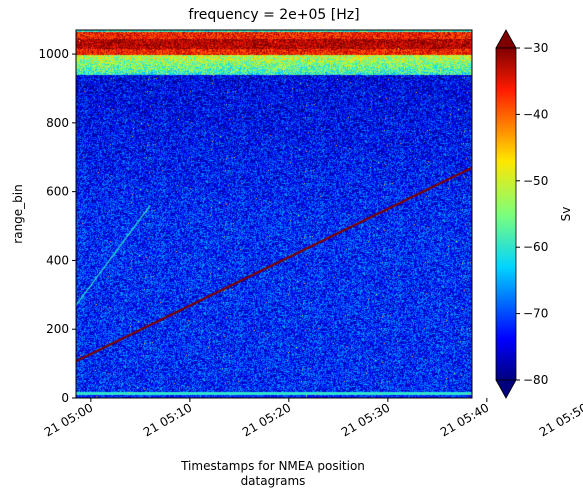 Image resolution: width=583 pixels, height=498 pixels. What do you see at coordinates (57, 226) in the screenshot?
I see `y-axis: 0 200 400 600 800 1000` at bounding box center [57, 226].